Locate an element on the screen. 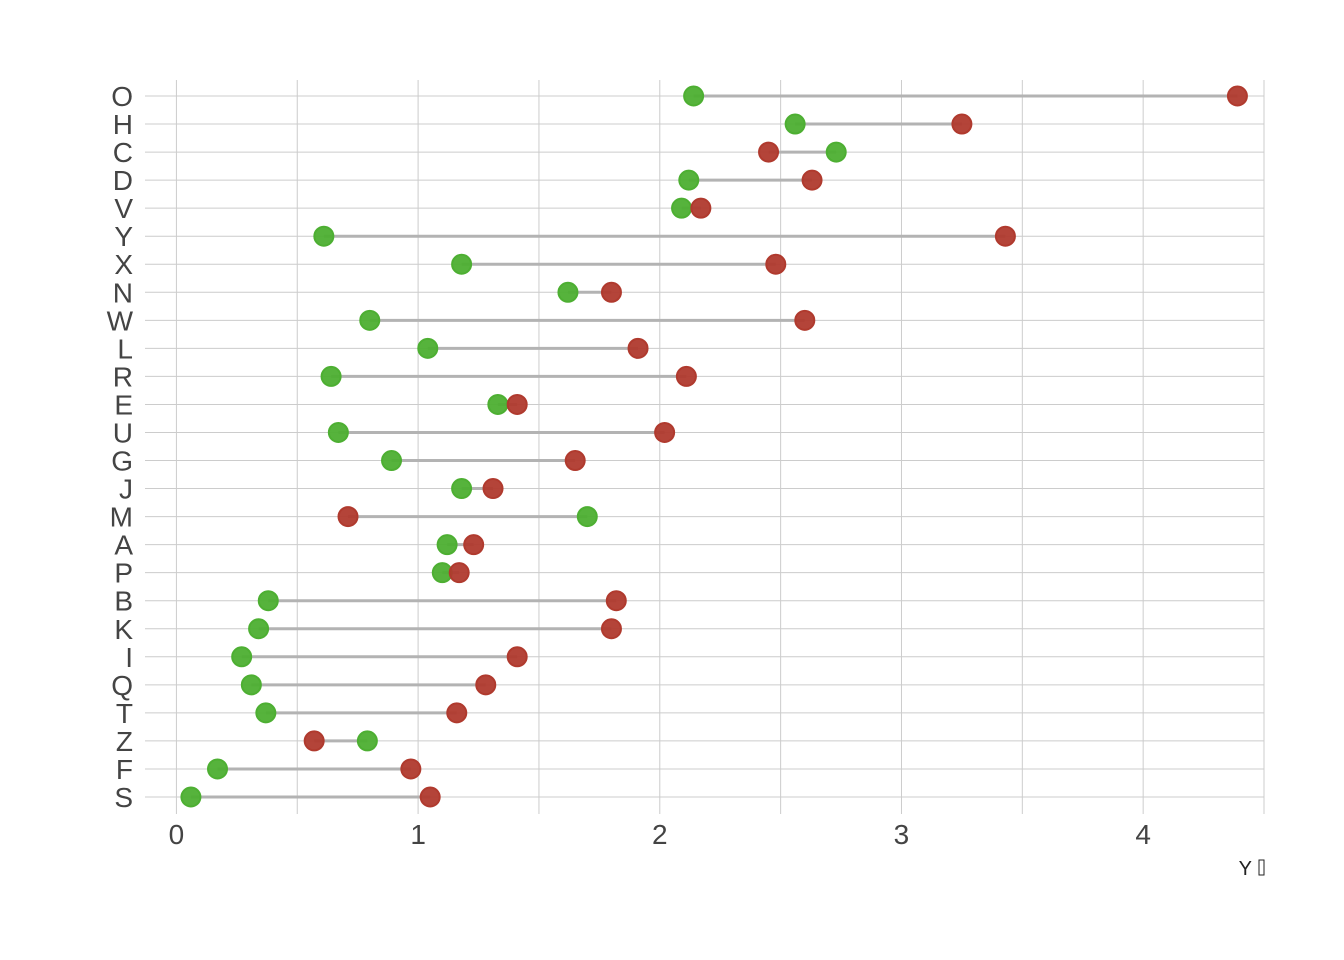  y-tick-label: M is located at coordinates (121, 517).